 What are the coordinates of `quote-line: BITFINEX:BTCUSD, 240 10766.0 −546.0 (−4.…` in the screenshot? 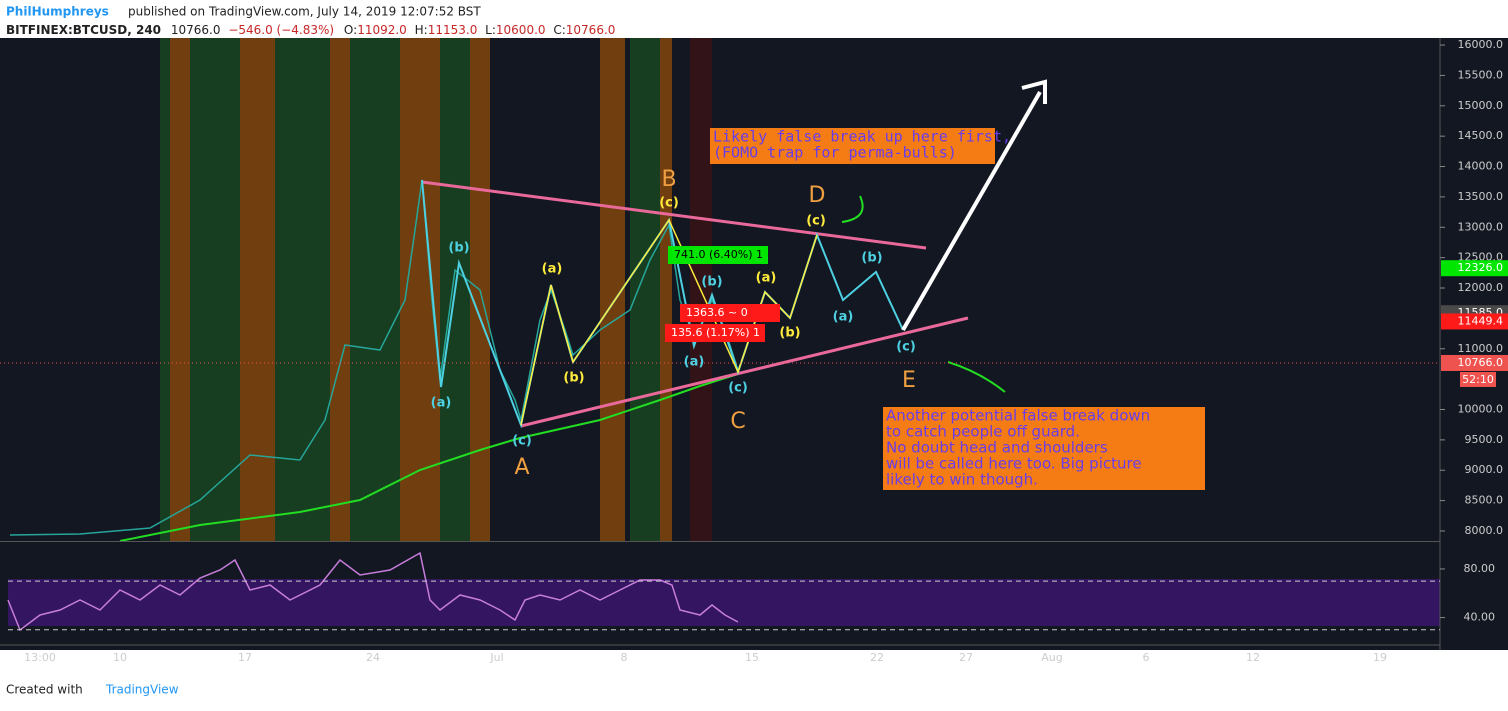 It's located at (310, 30).